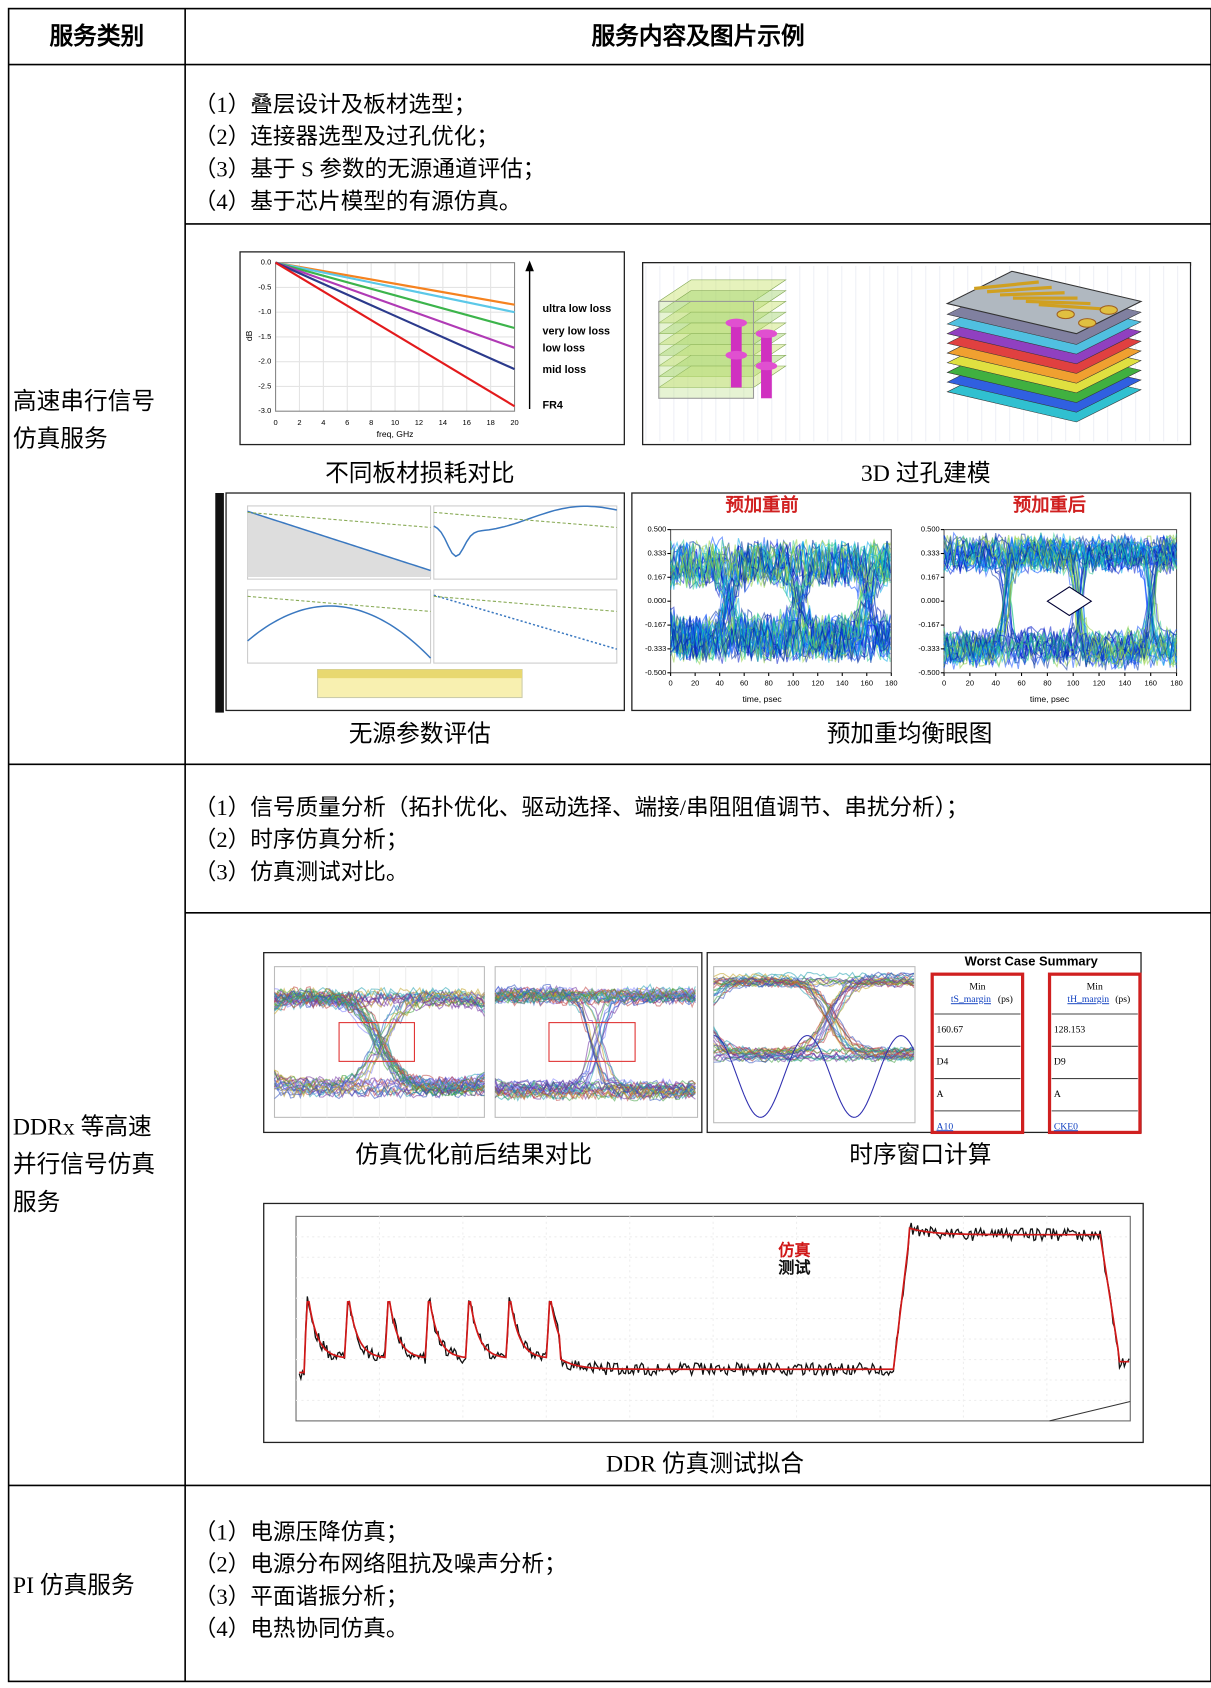  I want to click on legend-test: 测试, so click(794, 1267).